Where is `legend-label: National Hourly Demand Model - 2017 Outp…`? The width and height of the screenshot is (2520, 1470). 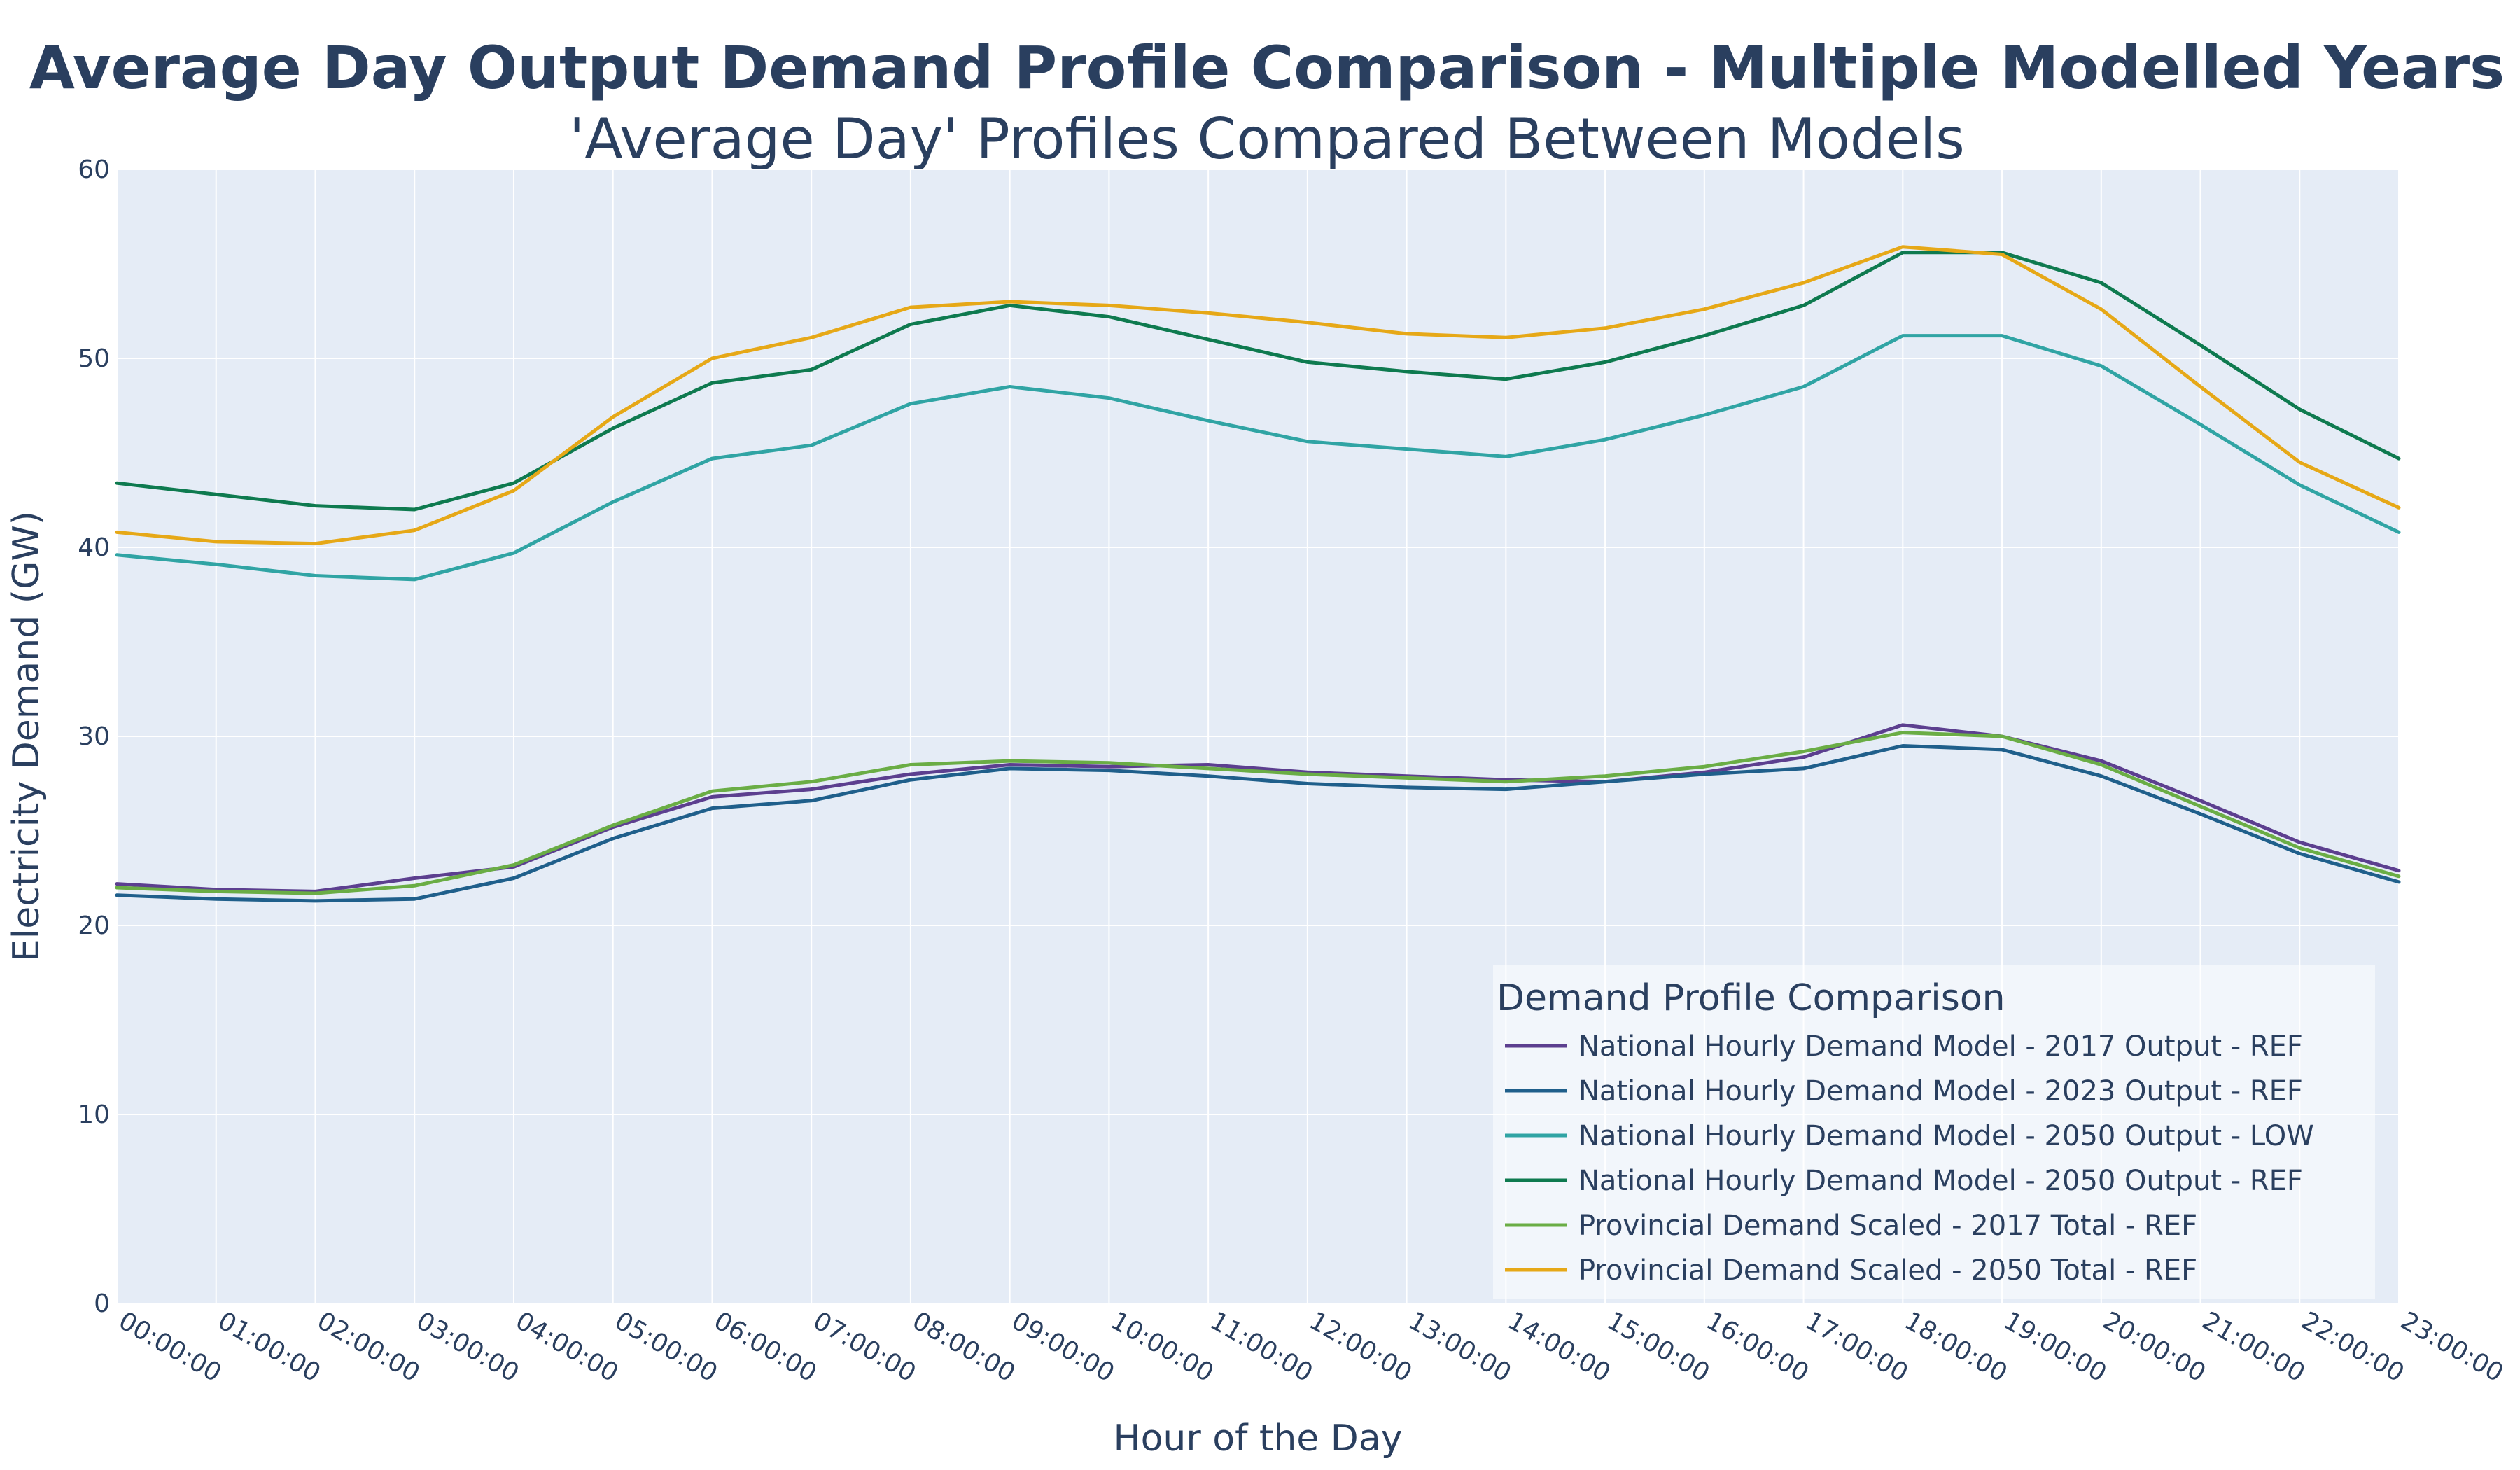
legend-label: National Hourly Demand Model - 2017 Outp… is located at coordinates (1940, 1046).